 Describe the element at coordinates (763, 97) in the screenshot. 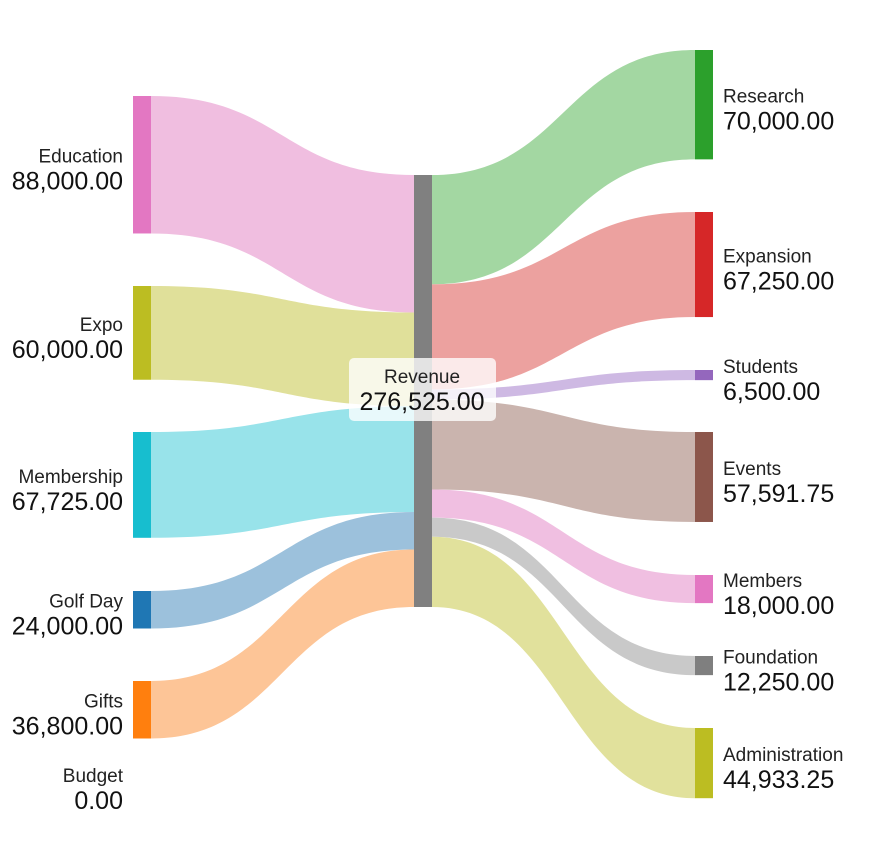

I see `target-research-label: Research` at that location.